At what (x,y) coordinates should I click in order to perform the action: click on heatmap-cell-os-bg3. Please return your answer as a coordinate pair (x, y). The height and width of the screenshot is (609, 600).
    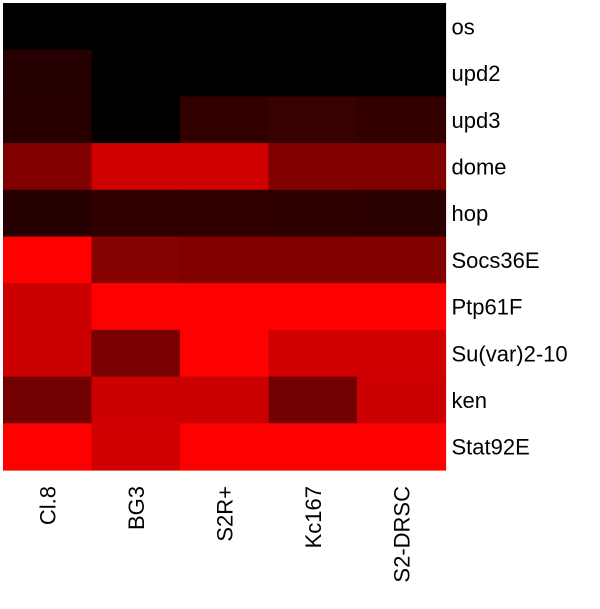
    Looking at the image, I should click on (136, 27).